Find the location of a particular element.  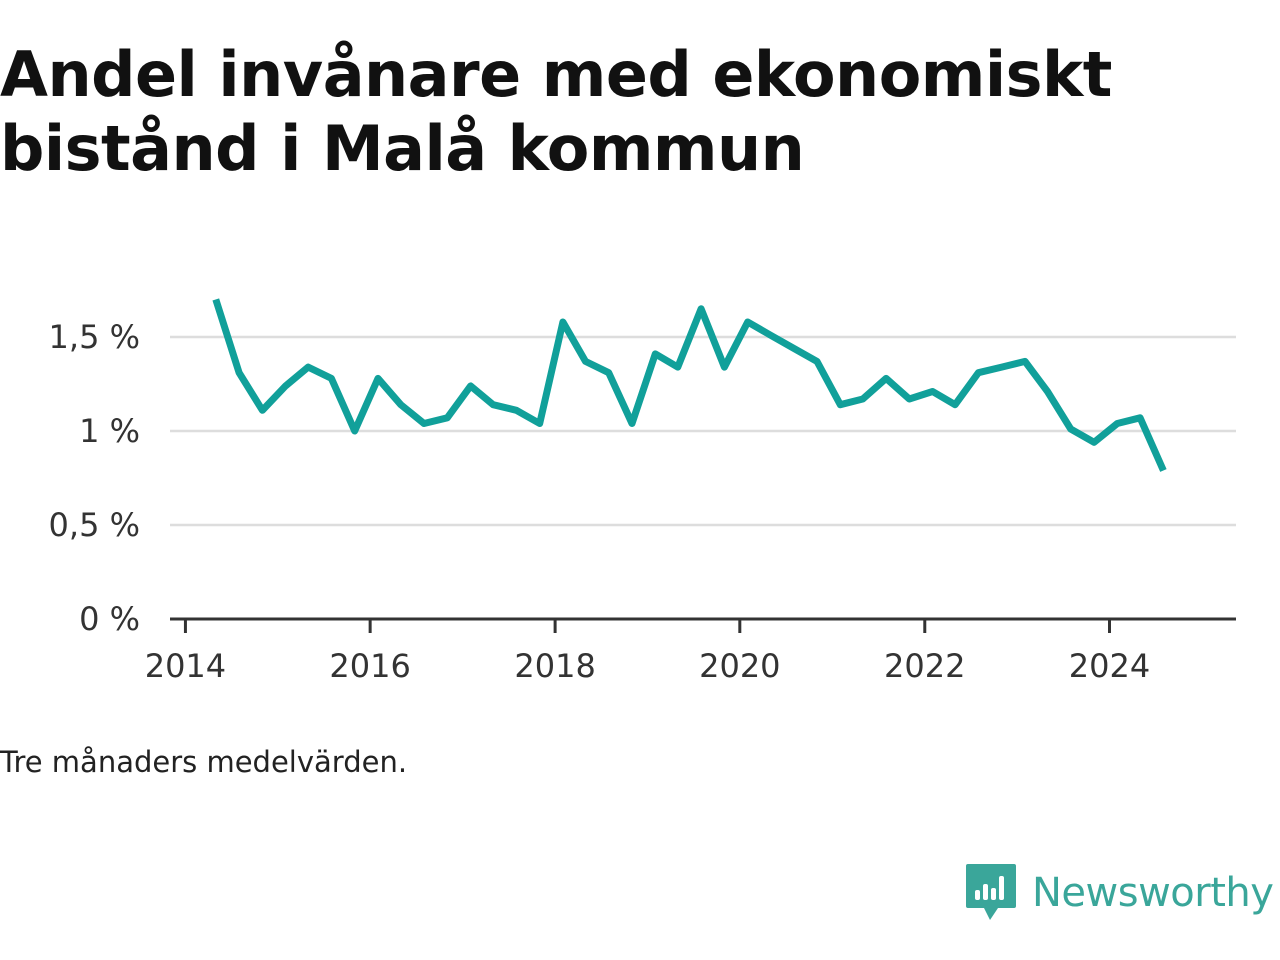

bar-chart-speech-bubble-icon is located at coordinates (991, 892).